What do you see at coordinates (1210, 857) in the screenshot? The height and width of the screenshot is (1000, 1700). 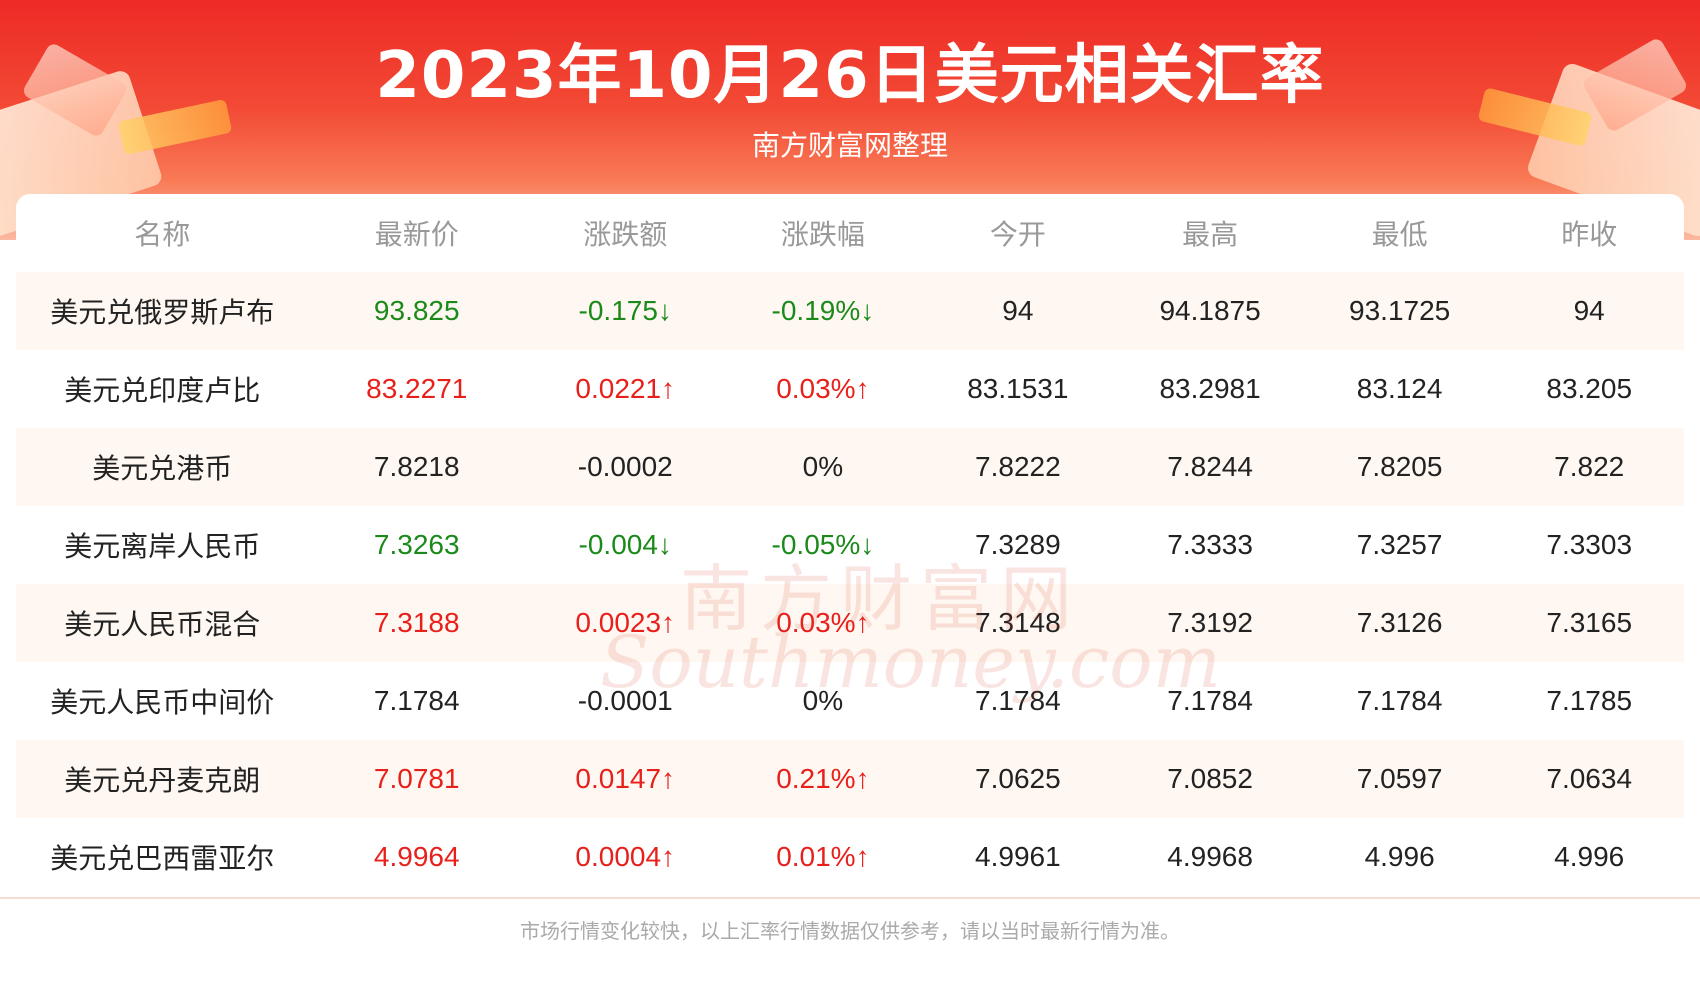 I see `cell-high: 4.9968` at bounding box center [1210, 857].